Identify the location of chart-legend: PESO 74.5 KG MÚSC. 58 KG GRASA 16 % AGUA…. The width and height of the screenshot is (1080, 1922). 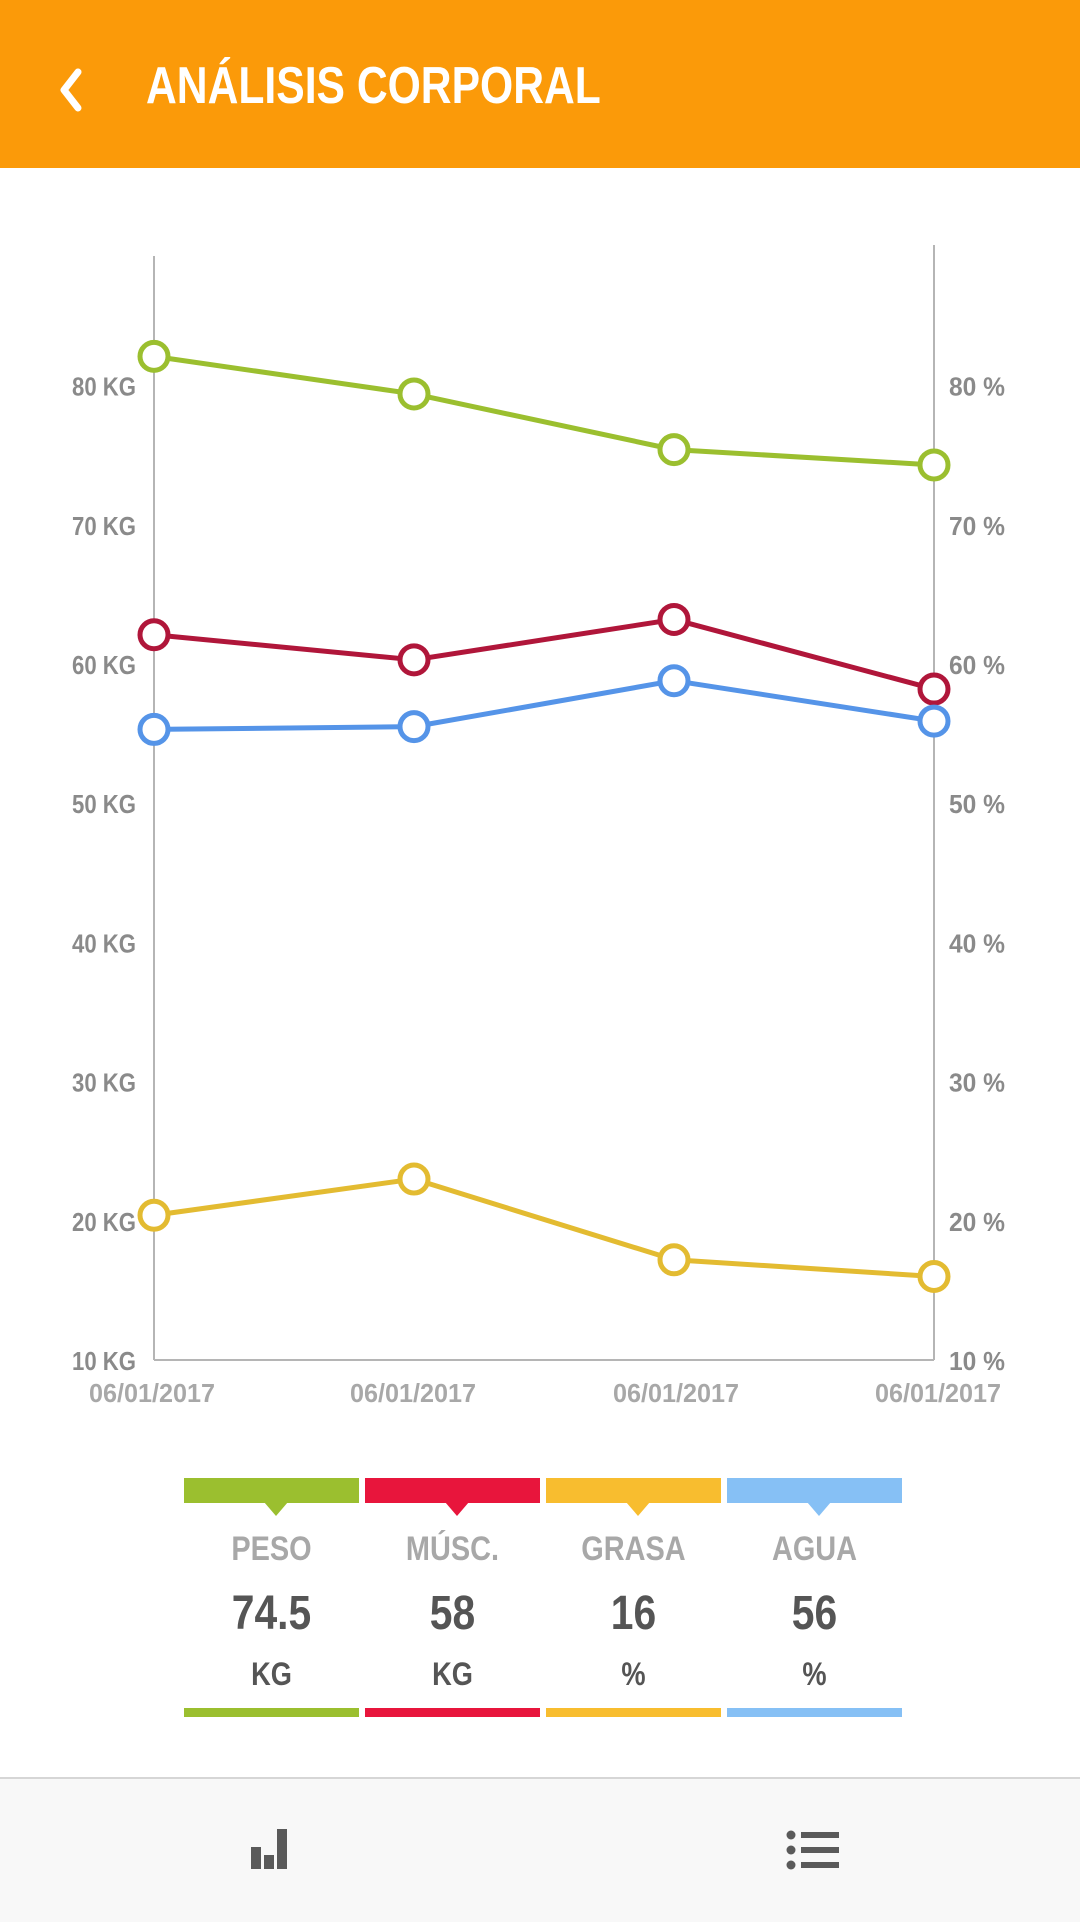
(543, 1598).